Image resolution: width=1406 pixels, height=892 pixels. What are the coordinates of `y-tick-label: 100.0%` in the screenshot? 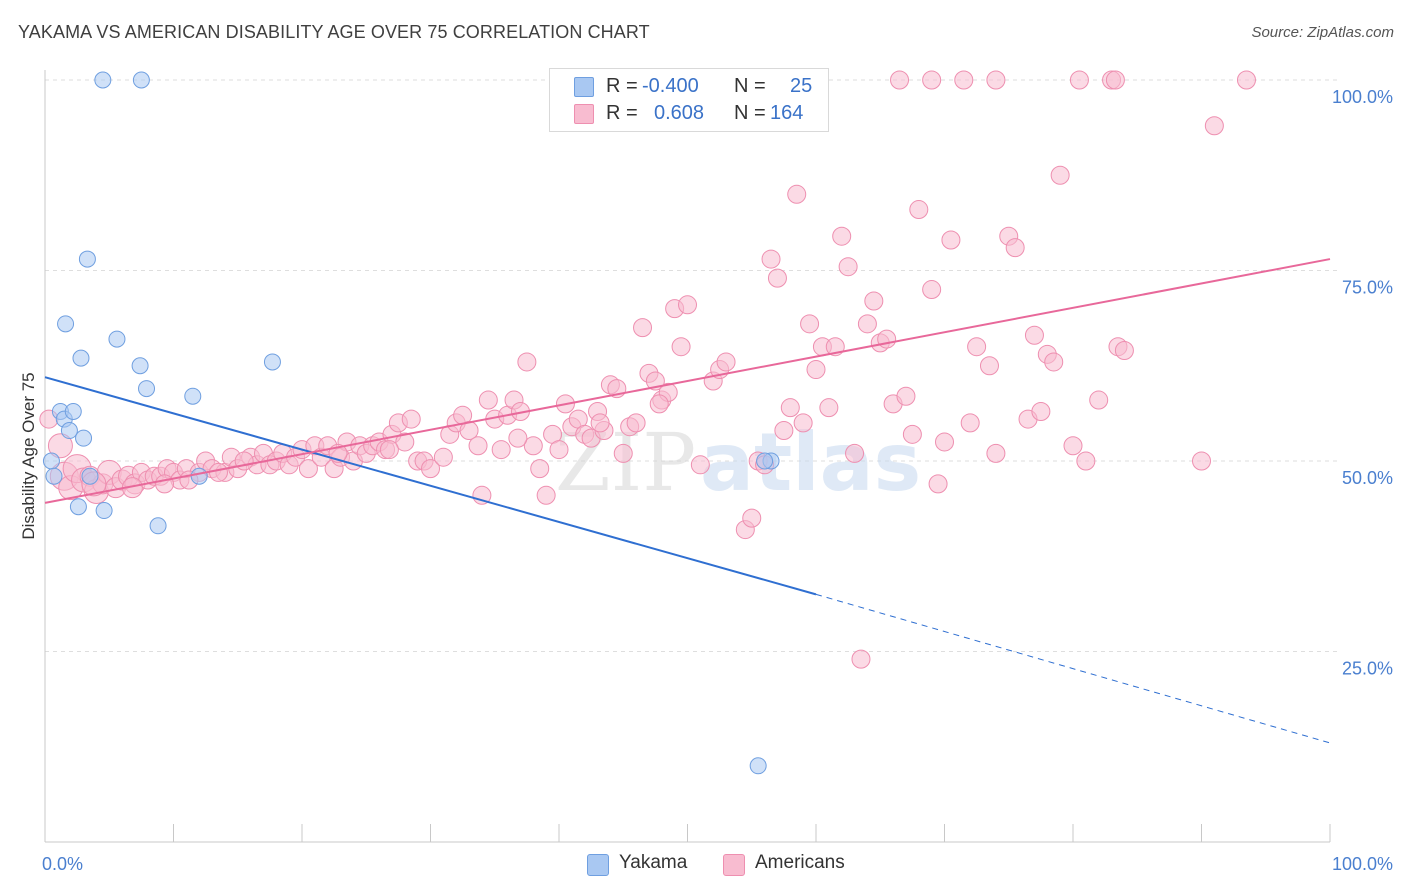 It's located at (1362, 97).